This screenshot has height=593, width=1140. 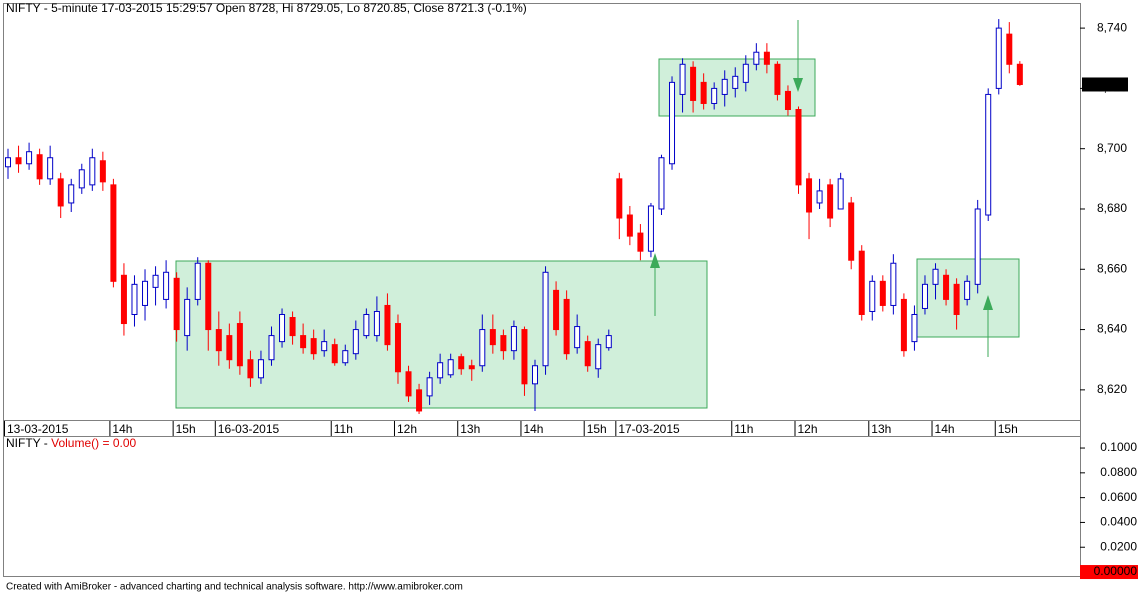 I want to click on y-tick-label: 8,740, so click(x=1112, y=27).